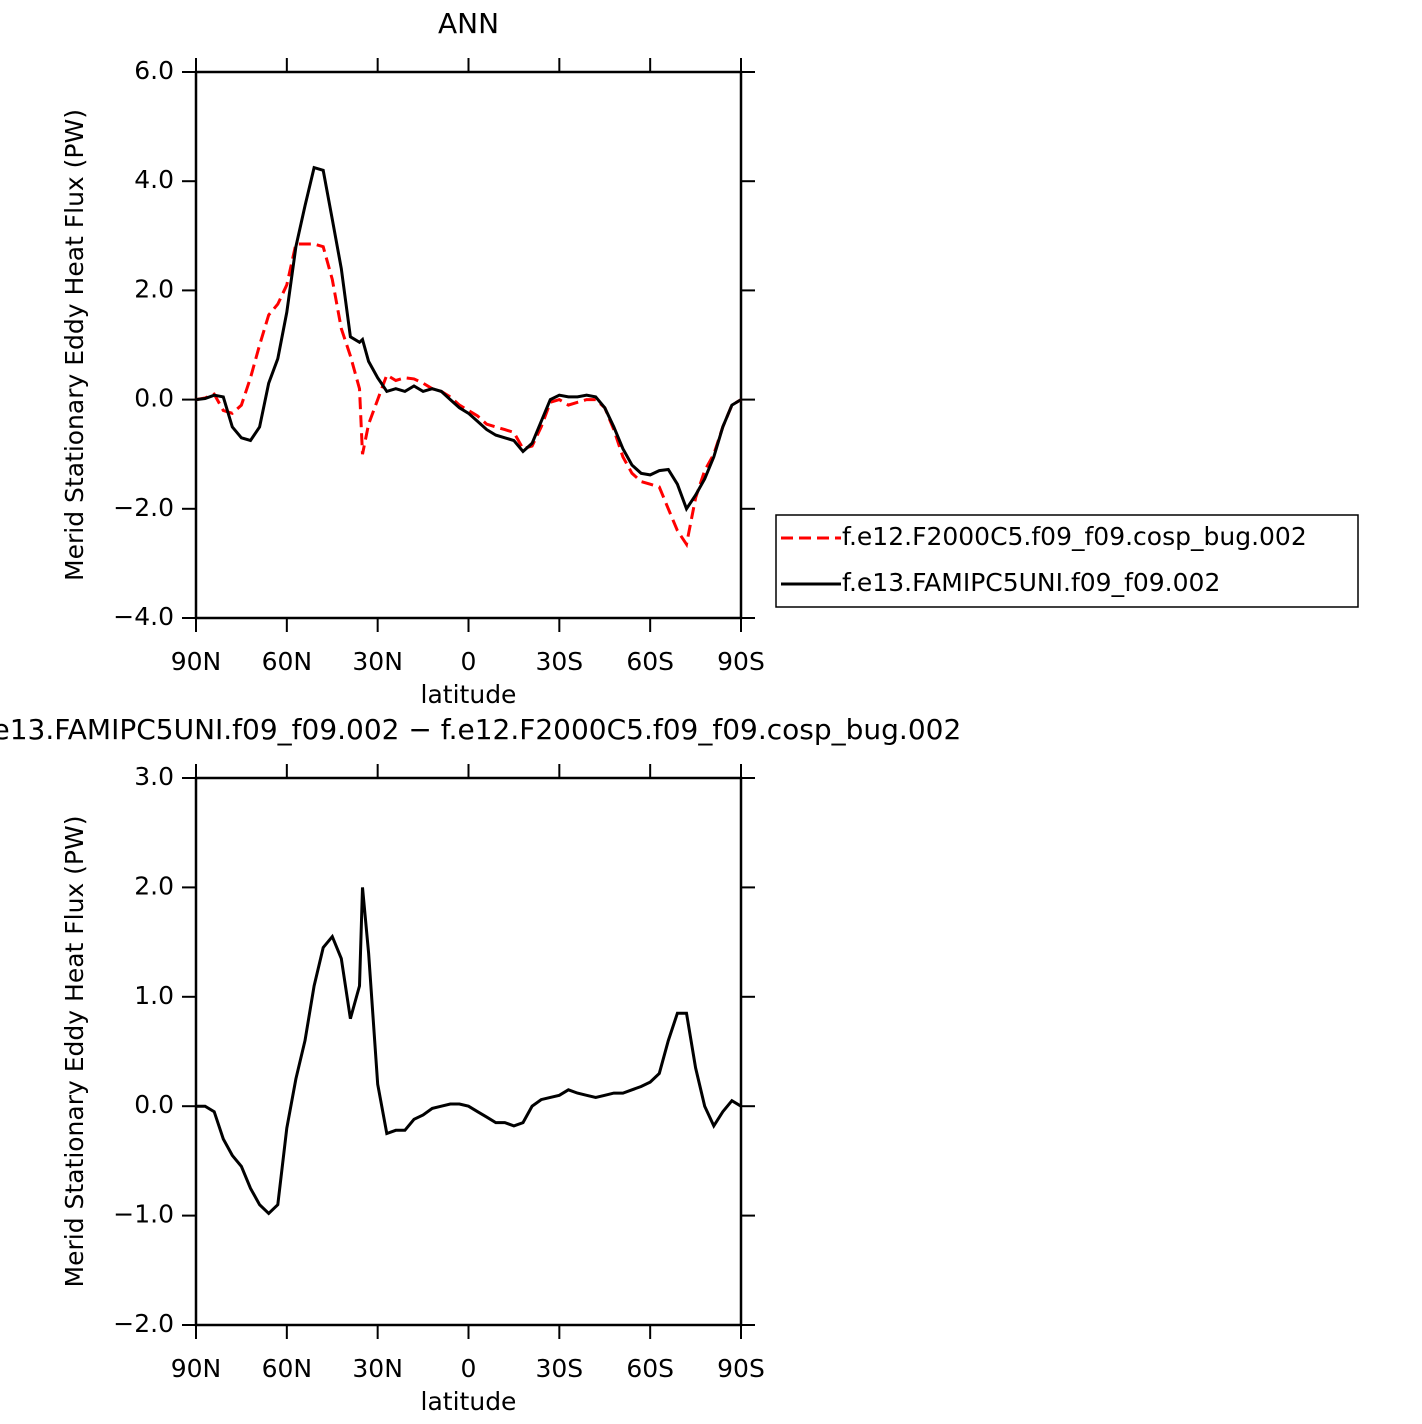 This screenshot has height=1424, width=1422. I want to click on y-tick-label: 6.0, so click(154, 70).